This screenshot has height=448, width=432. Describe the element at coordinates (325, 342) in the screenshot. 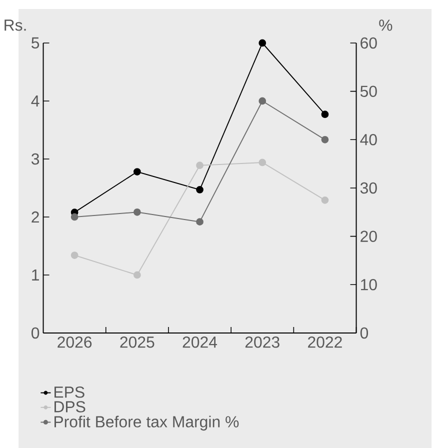

I see `x-tick-label: 2022` at that location.